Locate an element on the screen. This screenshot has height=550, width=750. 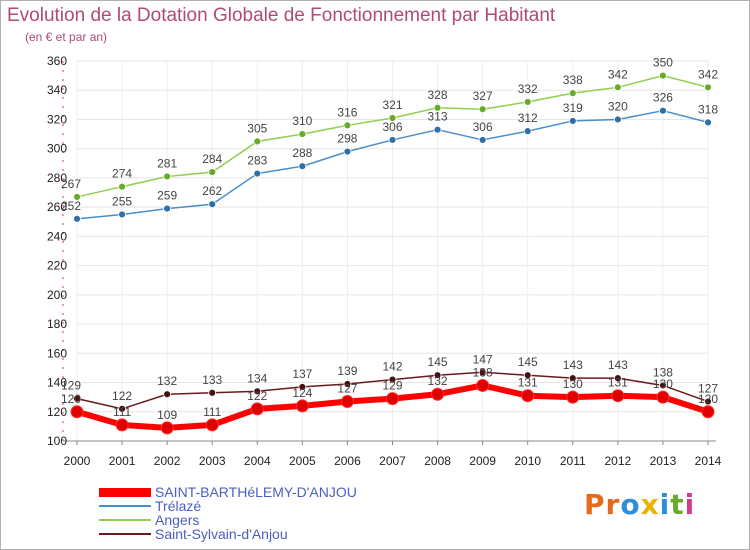
legend-label: Angers is located at coordinates (177, 520).